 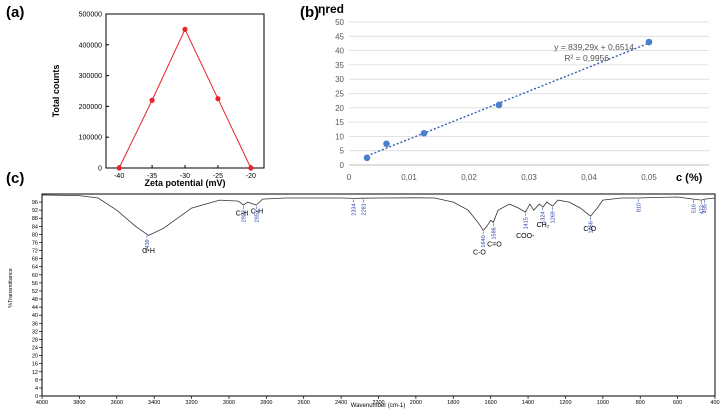 What do you see at coordinates (304, 403) in the screenshot?
I see `chart-c-x-tick-label: 2600` at bounding box center [304, 403].